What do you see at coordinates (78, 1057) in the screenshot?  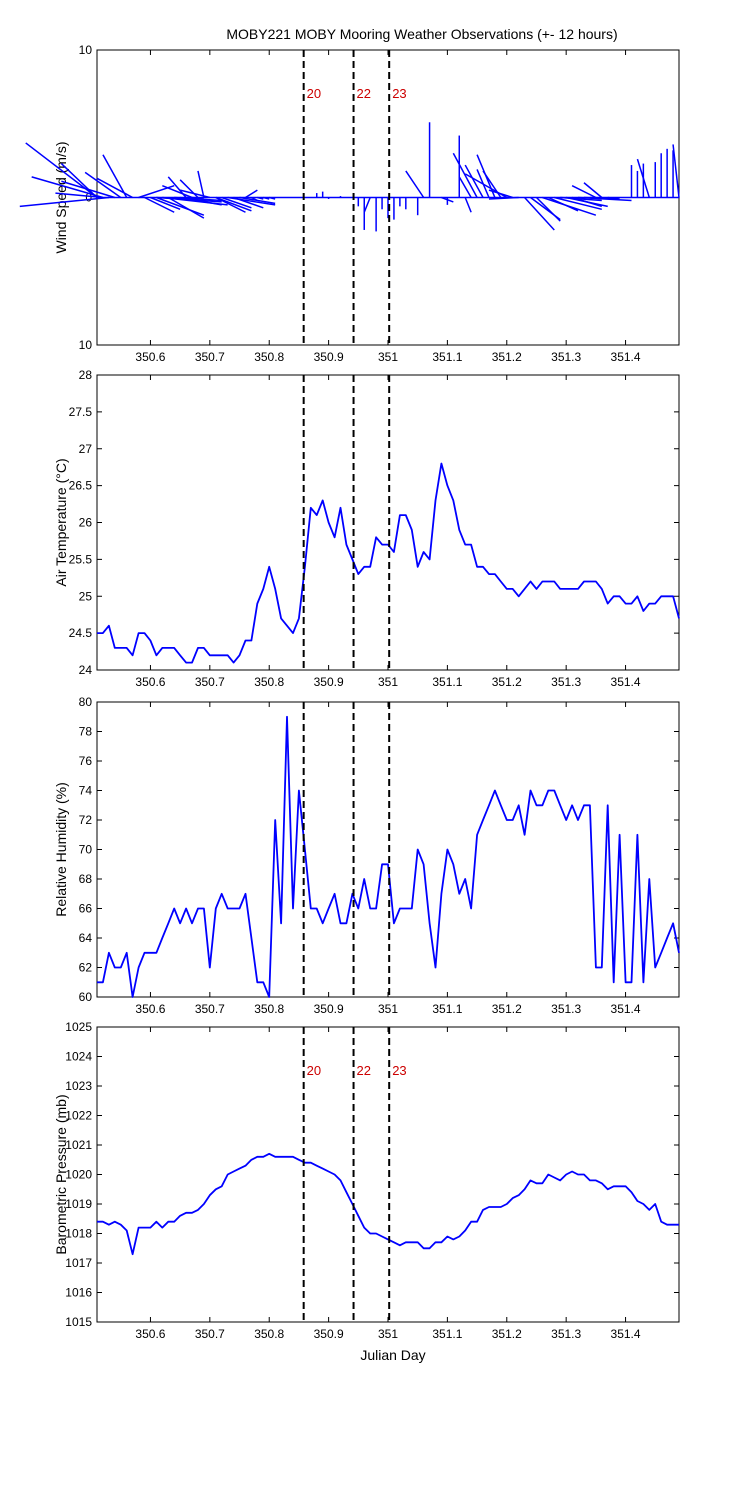 I see `y-tick-label: 1024` at bounding box center [78, 1057].